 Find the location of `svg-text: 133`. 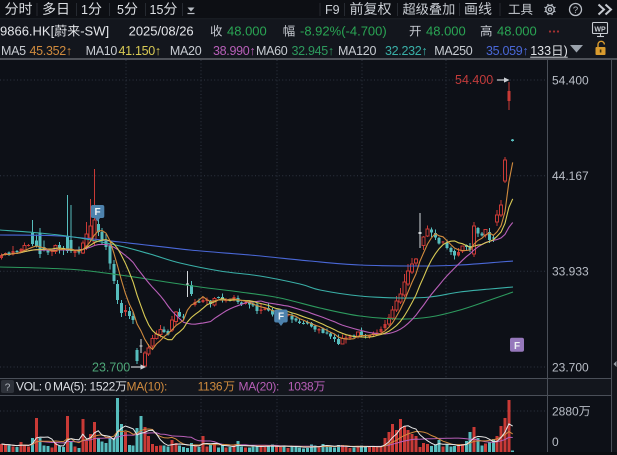

svg-text: 133 is located at coordinates (540, 51).